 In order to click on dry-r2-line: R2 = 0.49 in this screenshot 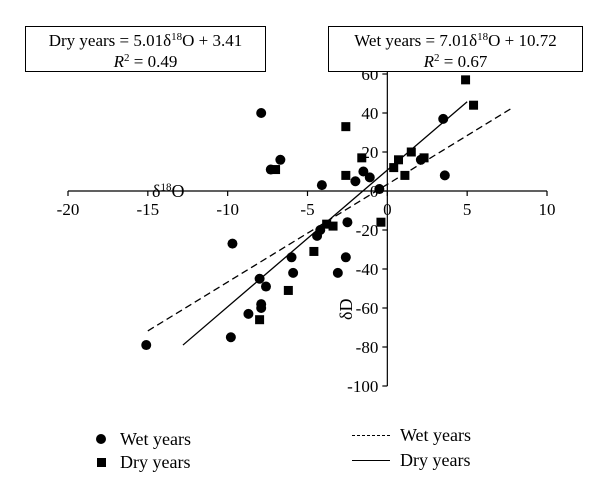, I will do `click(145, 61)`.